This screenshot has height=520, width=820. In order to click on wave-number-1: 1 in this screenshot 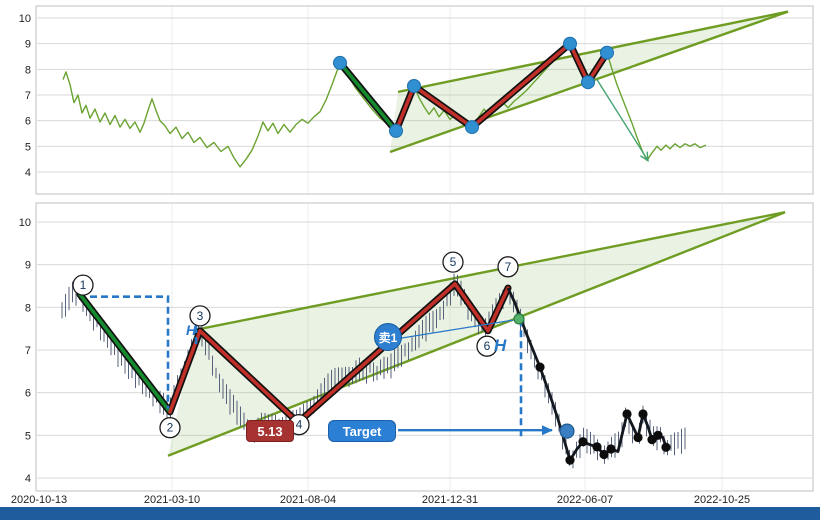, I will do `click(83, 285)`.